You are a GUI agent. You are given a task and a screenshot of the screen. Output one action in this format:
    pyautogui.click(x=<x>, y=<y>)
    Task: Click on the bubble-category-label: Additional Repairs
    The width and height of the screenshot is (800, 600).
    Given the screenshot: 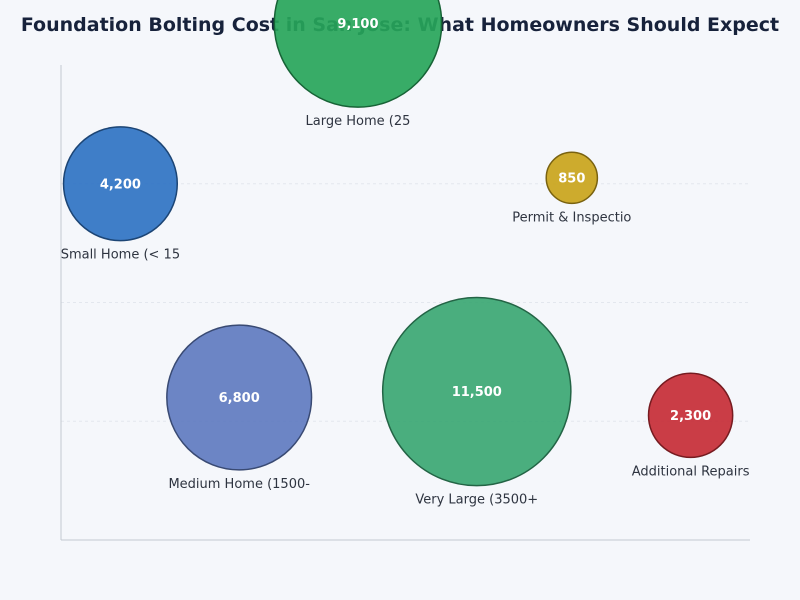 What is the action you would take?
    pyautogui.click(x=691, y=471)
    